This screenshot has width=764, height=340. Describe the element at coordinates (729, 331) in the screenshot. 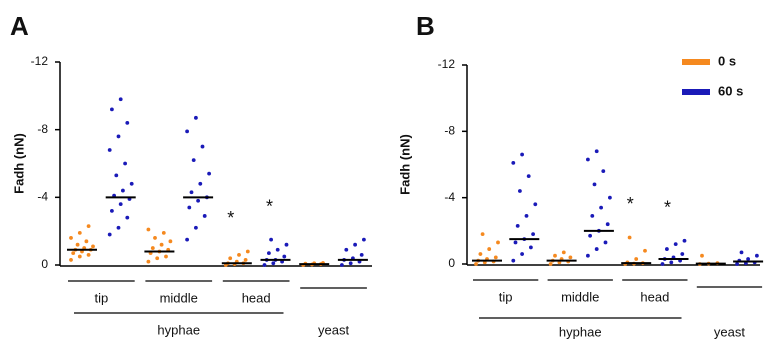

I see `group-label: yeast` at that location.